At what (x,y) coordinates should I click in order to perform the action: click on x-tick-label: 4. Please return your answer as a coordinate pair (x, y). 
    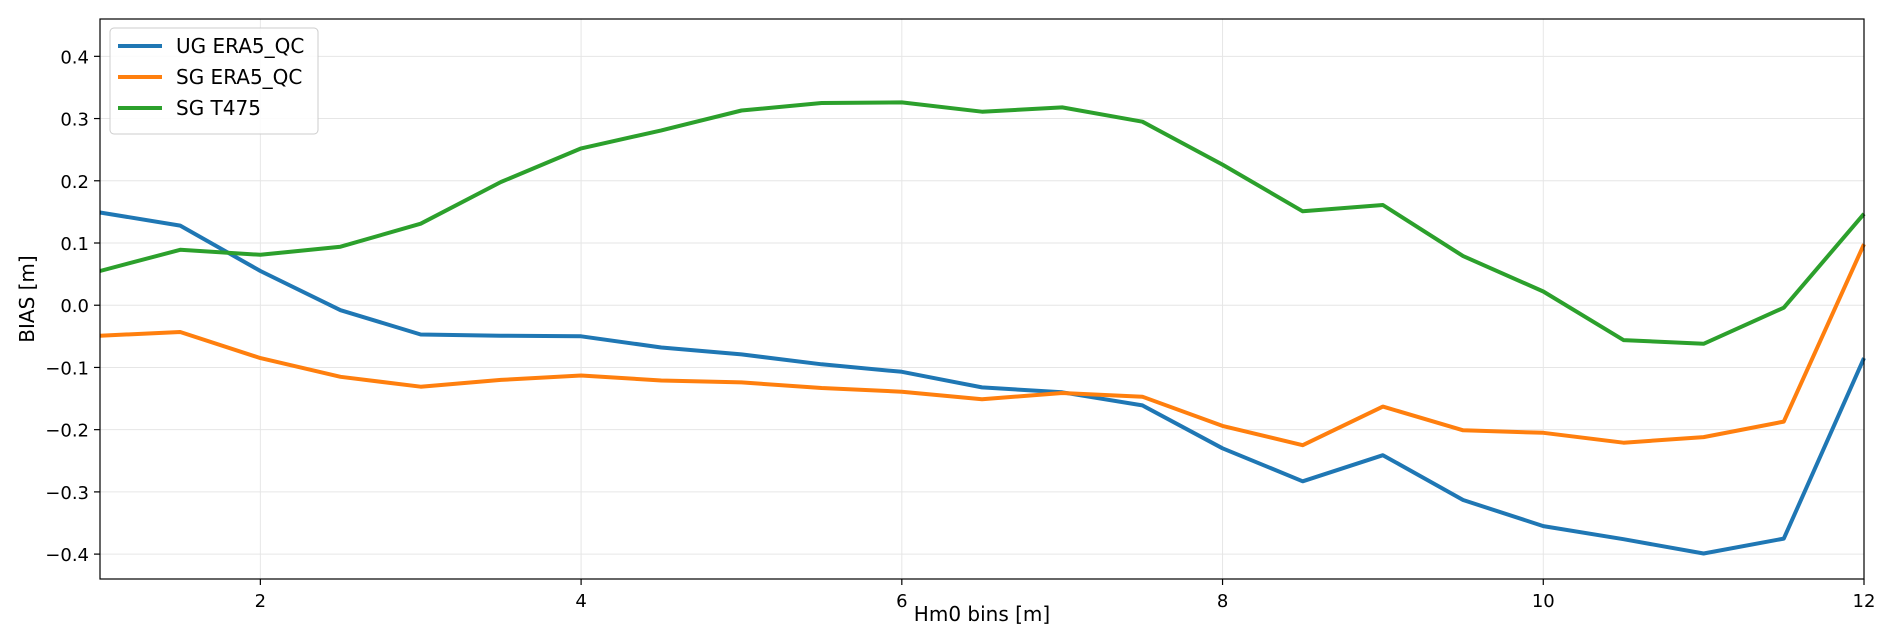
    Looking at the image, I should click on (580, 601).